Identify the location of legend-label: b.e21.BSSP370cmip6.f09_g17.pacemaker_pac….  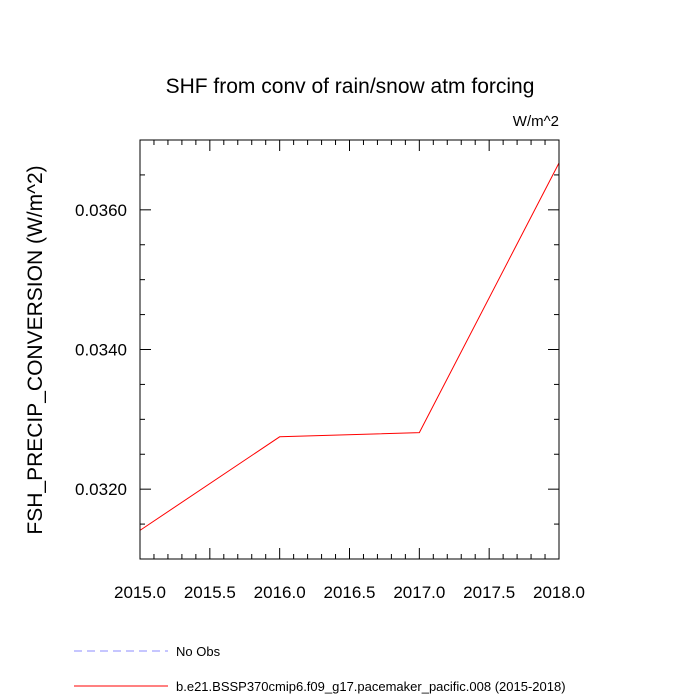
(371, 686).